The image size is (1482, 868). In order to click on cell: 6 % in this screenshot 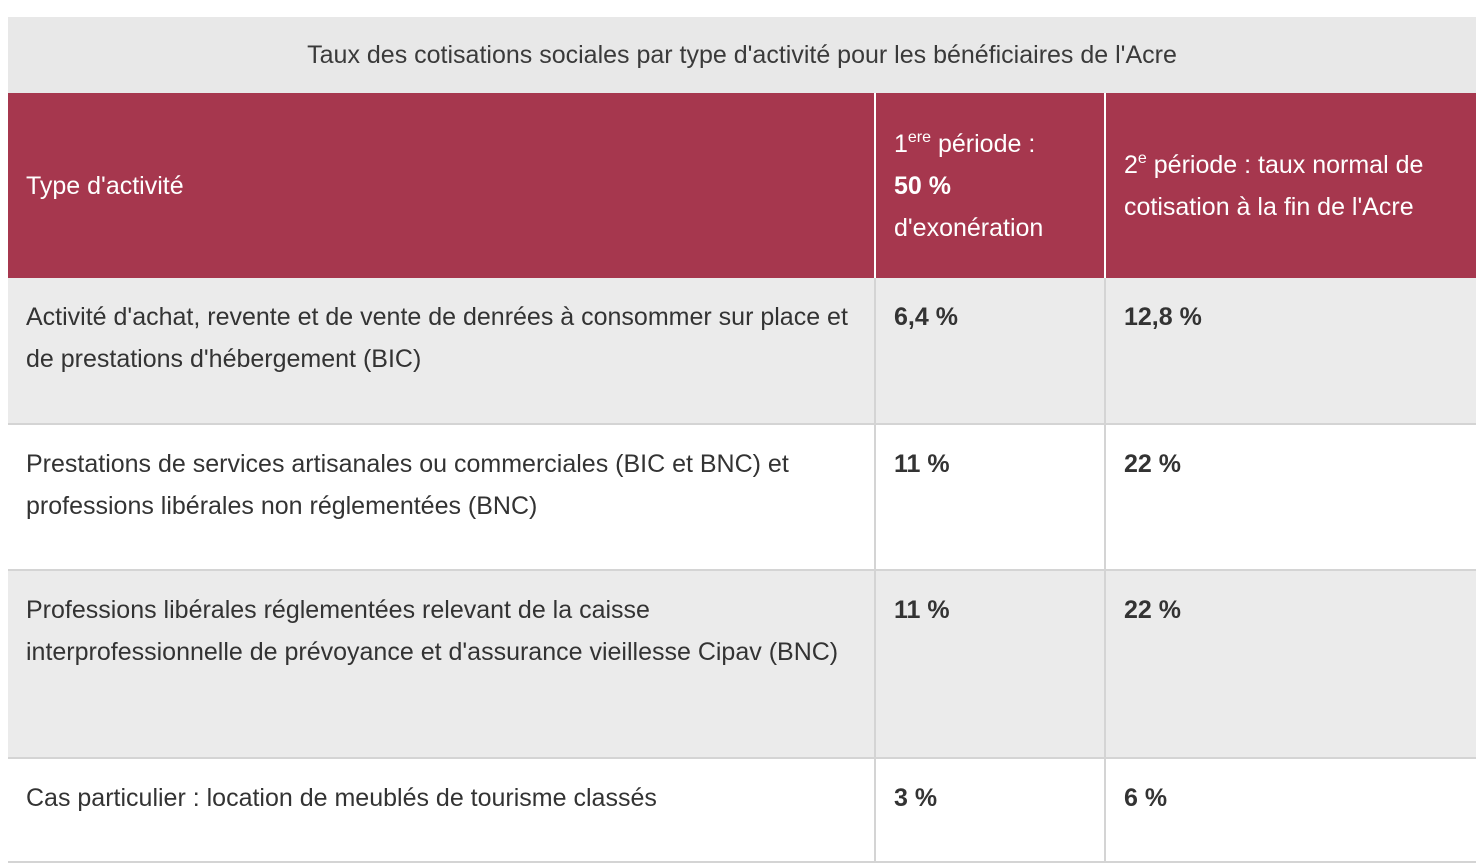, I will do `click(1290, 810)`.